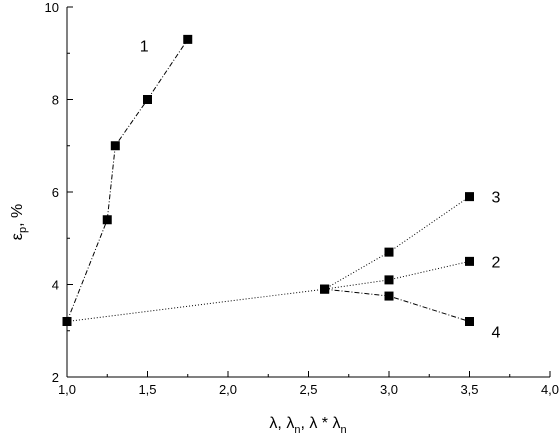 The width and height of the screenshot is (560, 446). Describe the element at coordinates (67, 389) in the screenshot. I see `x-tick-label: 1,0` at that location.